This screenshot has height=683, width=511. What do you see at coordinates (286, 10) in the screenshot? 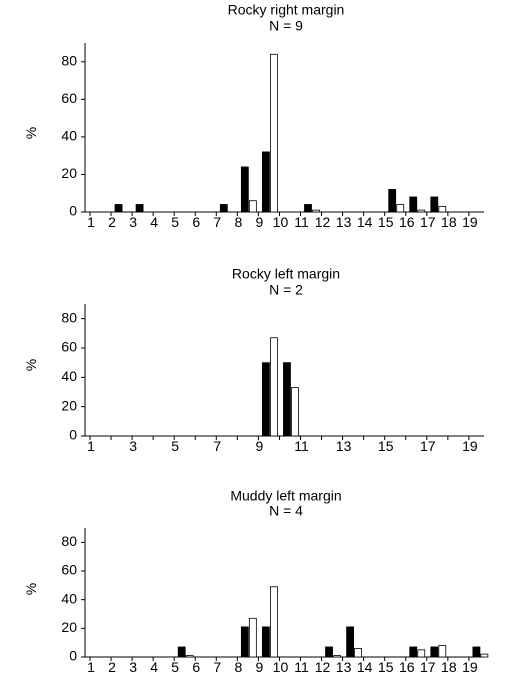
I see `chart-title: Rocky right margin` at bounding box center [286, 10].